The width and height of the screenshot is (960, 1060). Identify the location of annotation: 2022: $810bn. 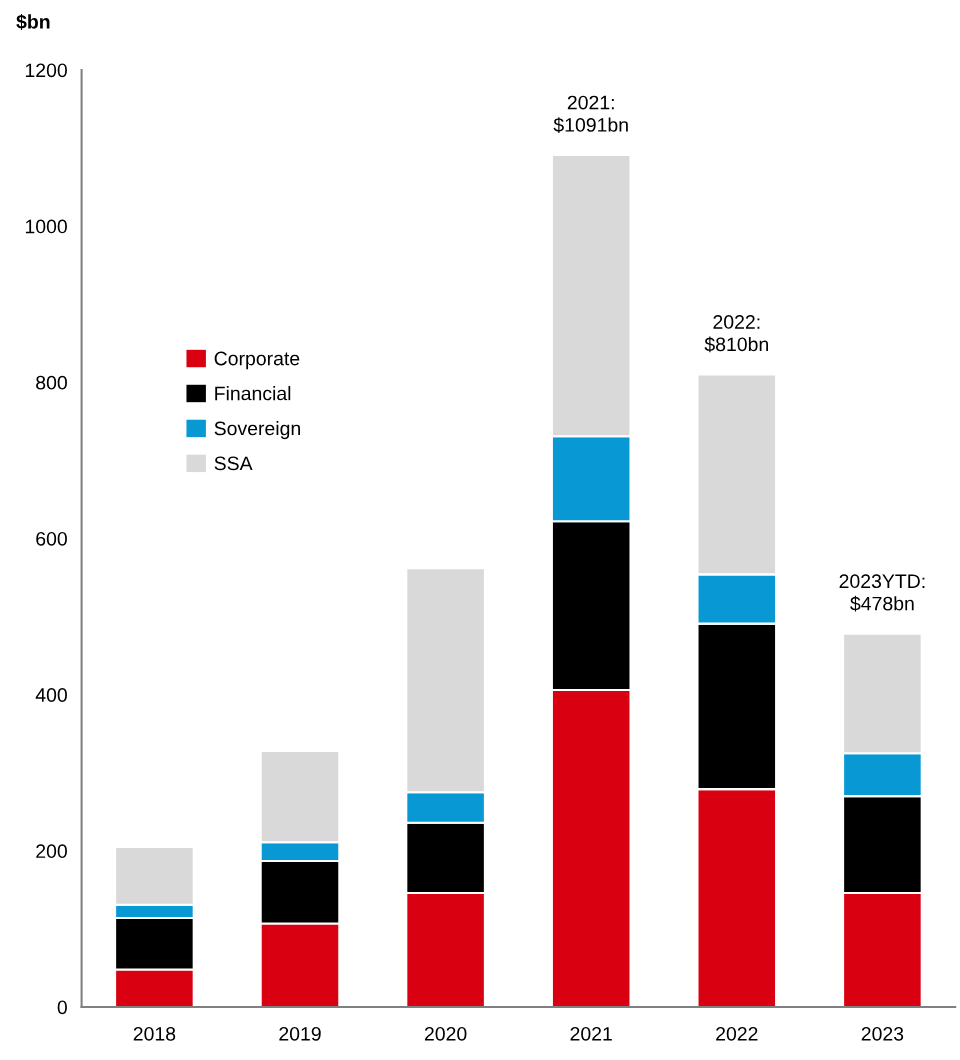
(736, 334).